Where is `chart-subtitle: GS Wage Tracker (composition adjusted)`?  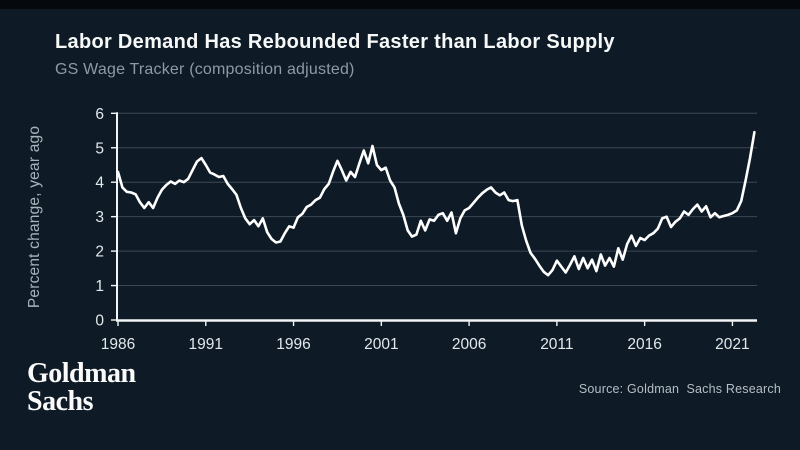
chart-subtitle: GS Wage Tracker (composition adjusted) is located at coordinates (205, 69).